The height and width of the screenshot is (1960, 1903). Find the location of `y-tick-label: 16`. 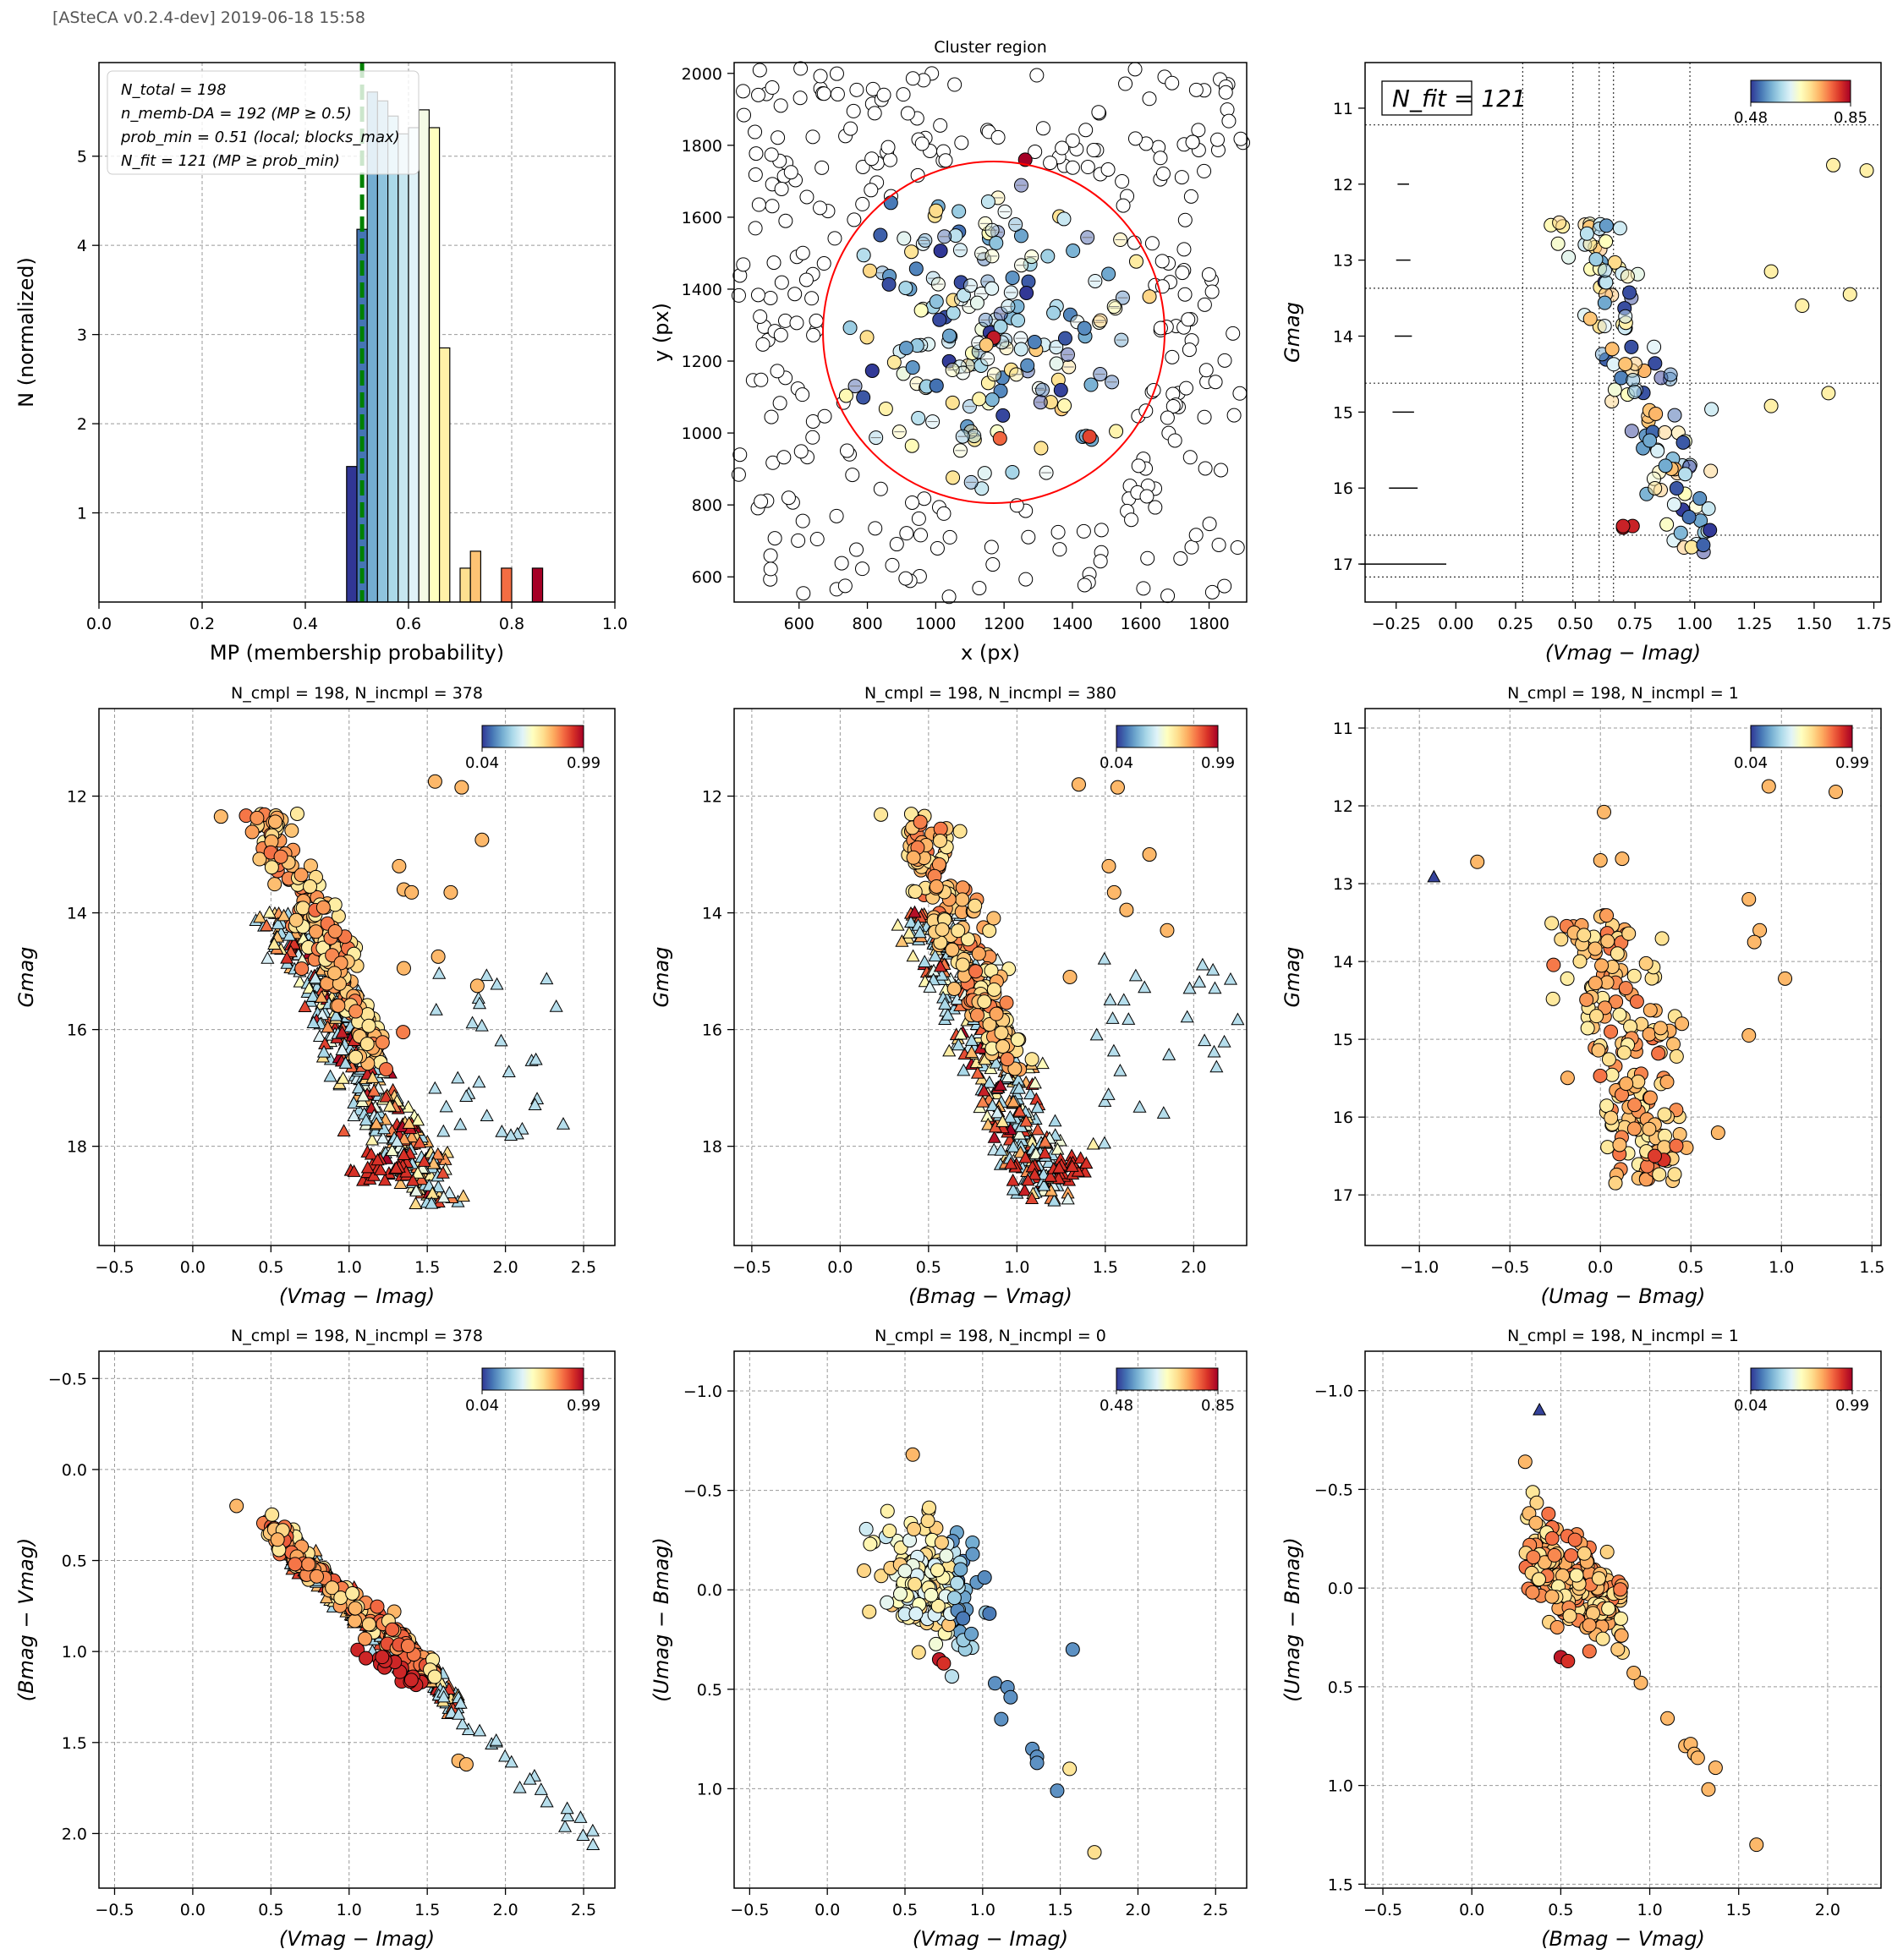

y-tick-label: 16 is located at coordinates (77, 1030).